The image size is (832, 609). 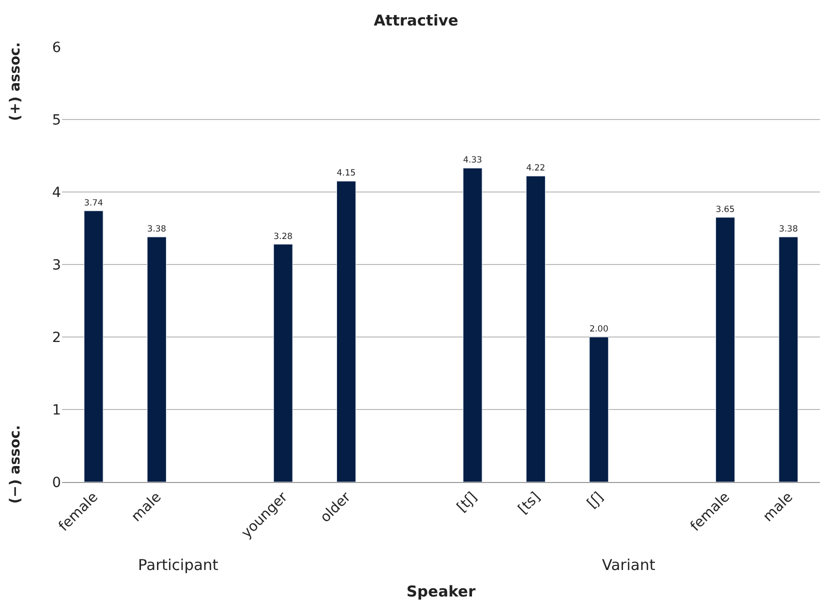 What do you see at coordinates (725, 209) in the screenshot?
I see `data-label: 3.65` at bounding box center [725, 209].